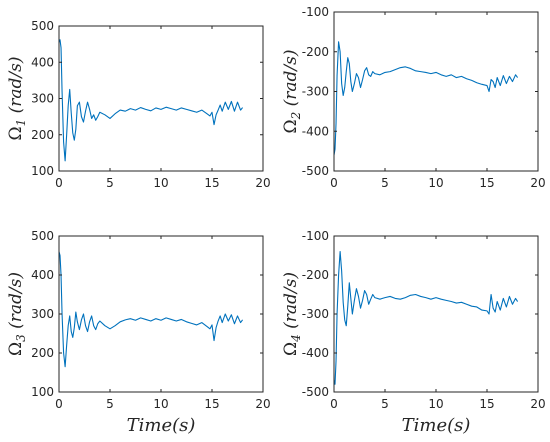 The width and height of the screenshot is (550, 442). I want to click on y-axis-label-omega2: Ω2 (rad/s), so click(292, 91).